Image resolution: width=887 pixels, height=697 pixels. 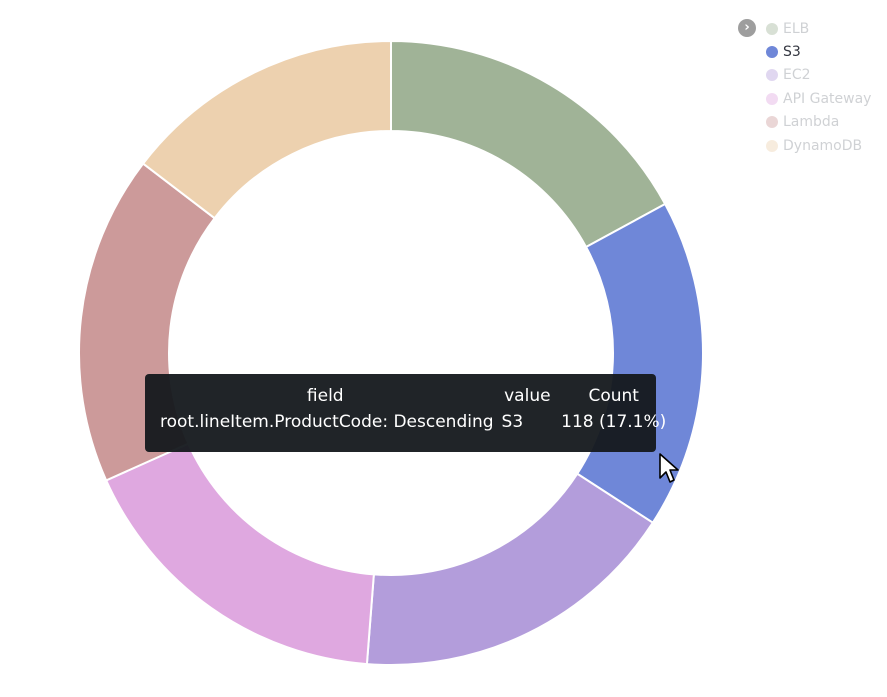 I want to click on legend-item-lambda: Lambda, so click(x=818, y=122).